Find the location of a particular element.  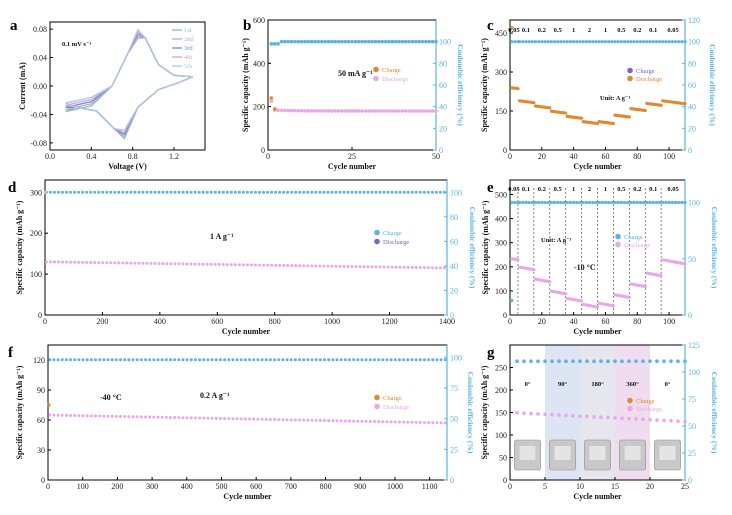

x-tick-label: 1000 is located at coordinates (332, 321).